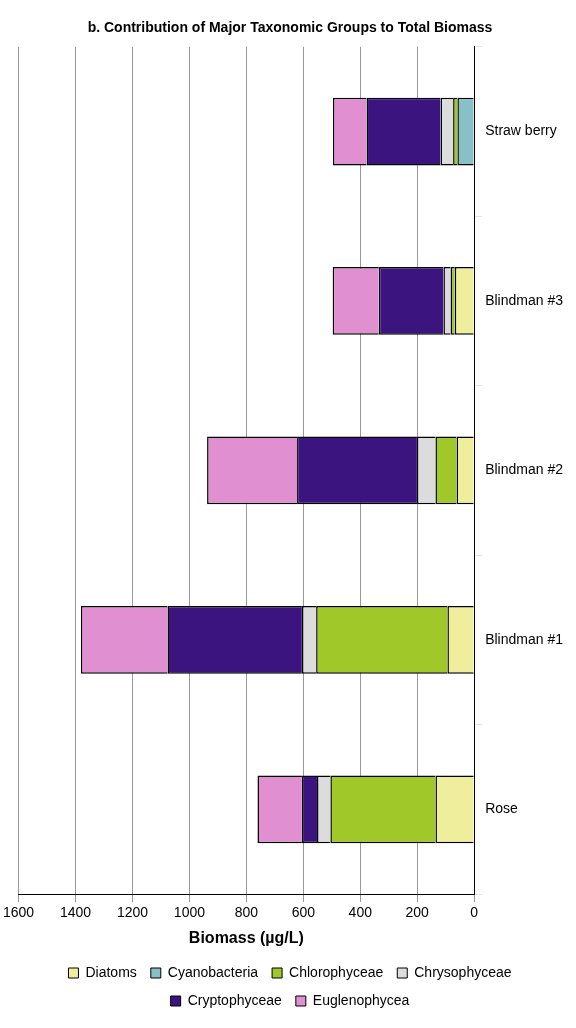 This screenshot has width=576, height=1028. Describe the element at coordinates (521, 130) in the screenshot. I see `y-tick-label: Straw berry` at that location.